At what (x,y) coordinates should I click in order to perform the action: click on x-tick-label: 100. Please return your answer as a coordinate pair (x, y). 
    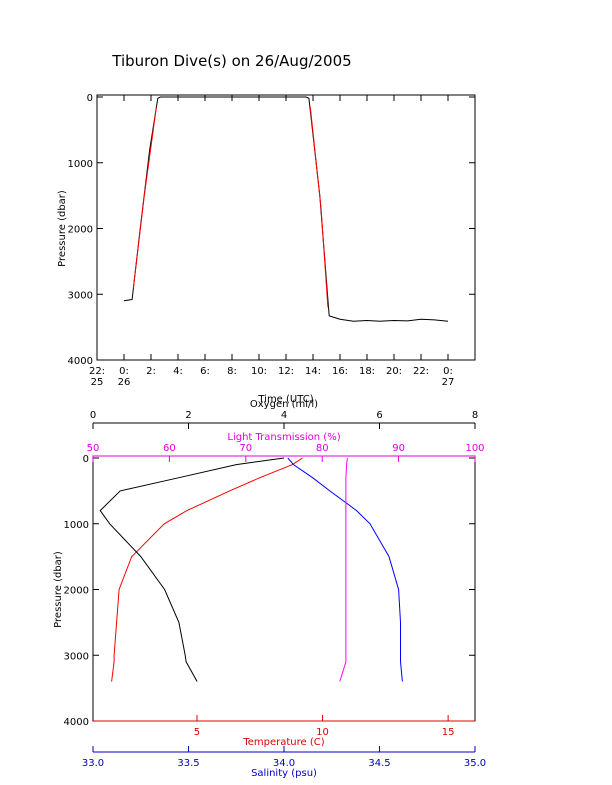
    Looking at the image, I should click on (474, 448).